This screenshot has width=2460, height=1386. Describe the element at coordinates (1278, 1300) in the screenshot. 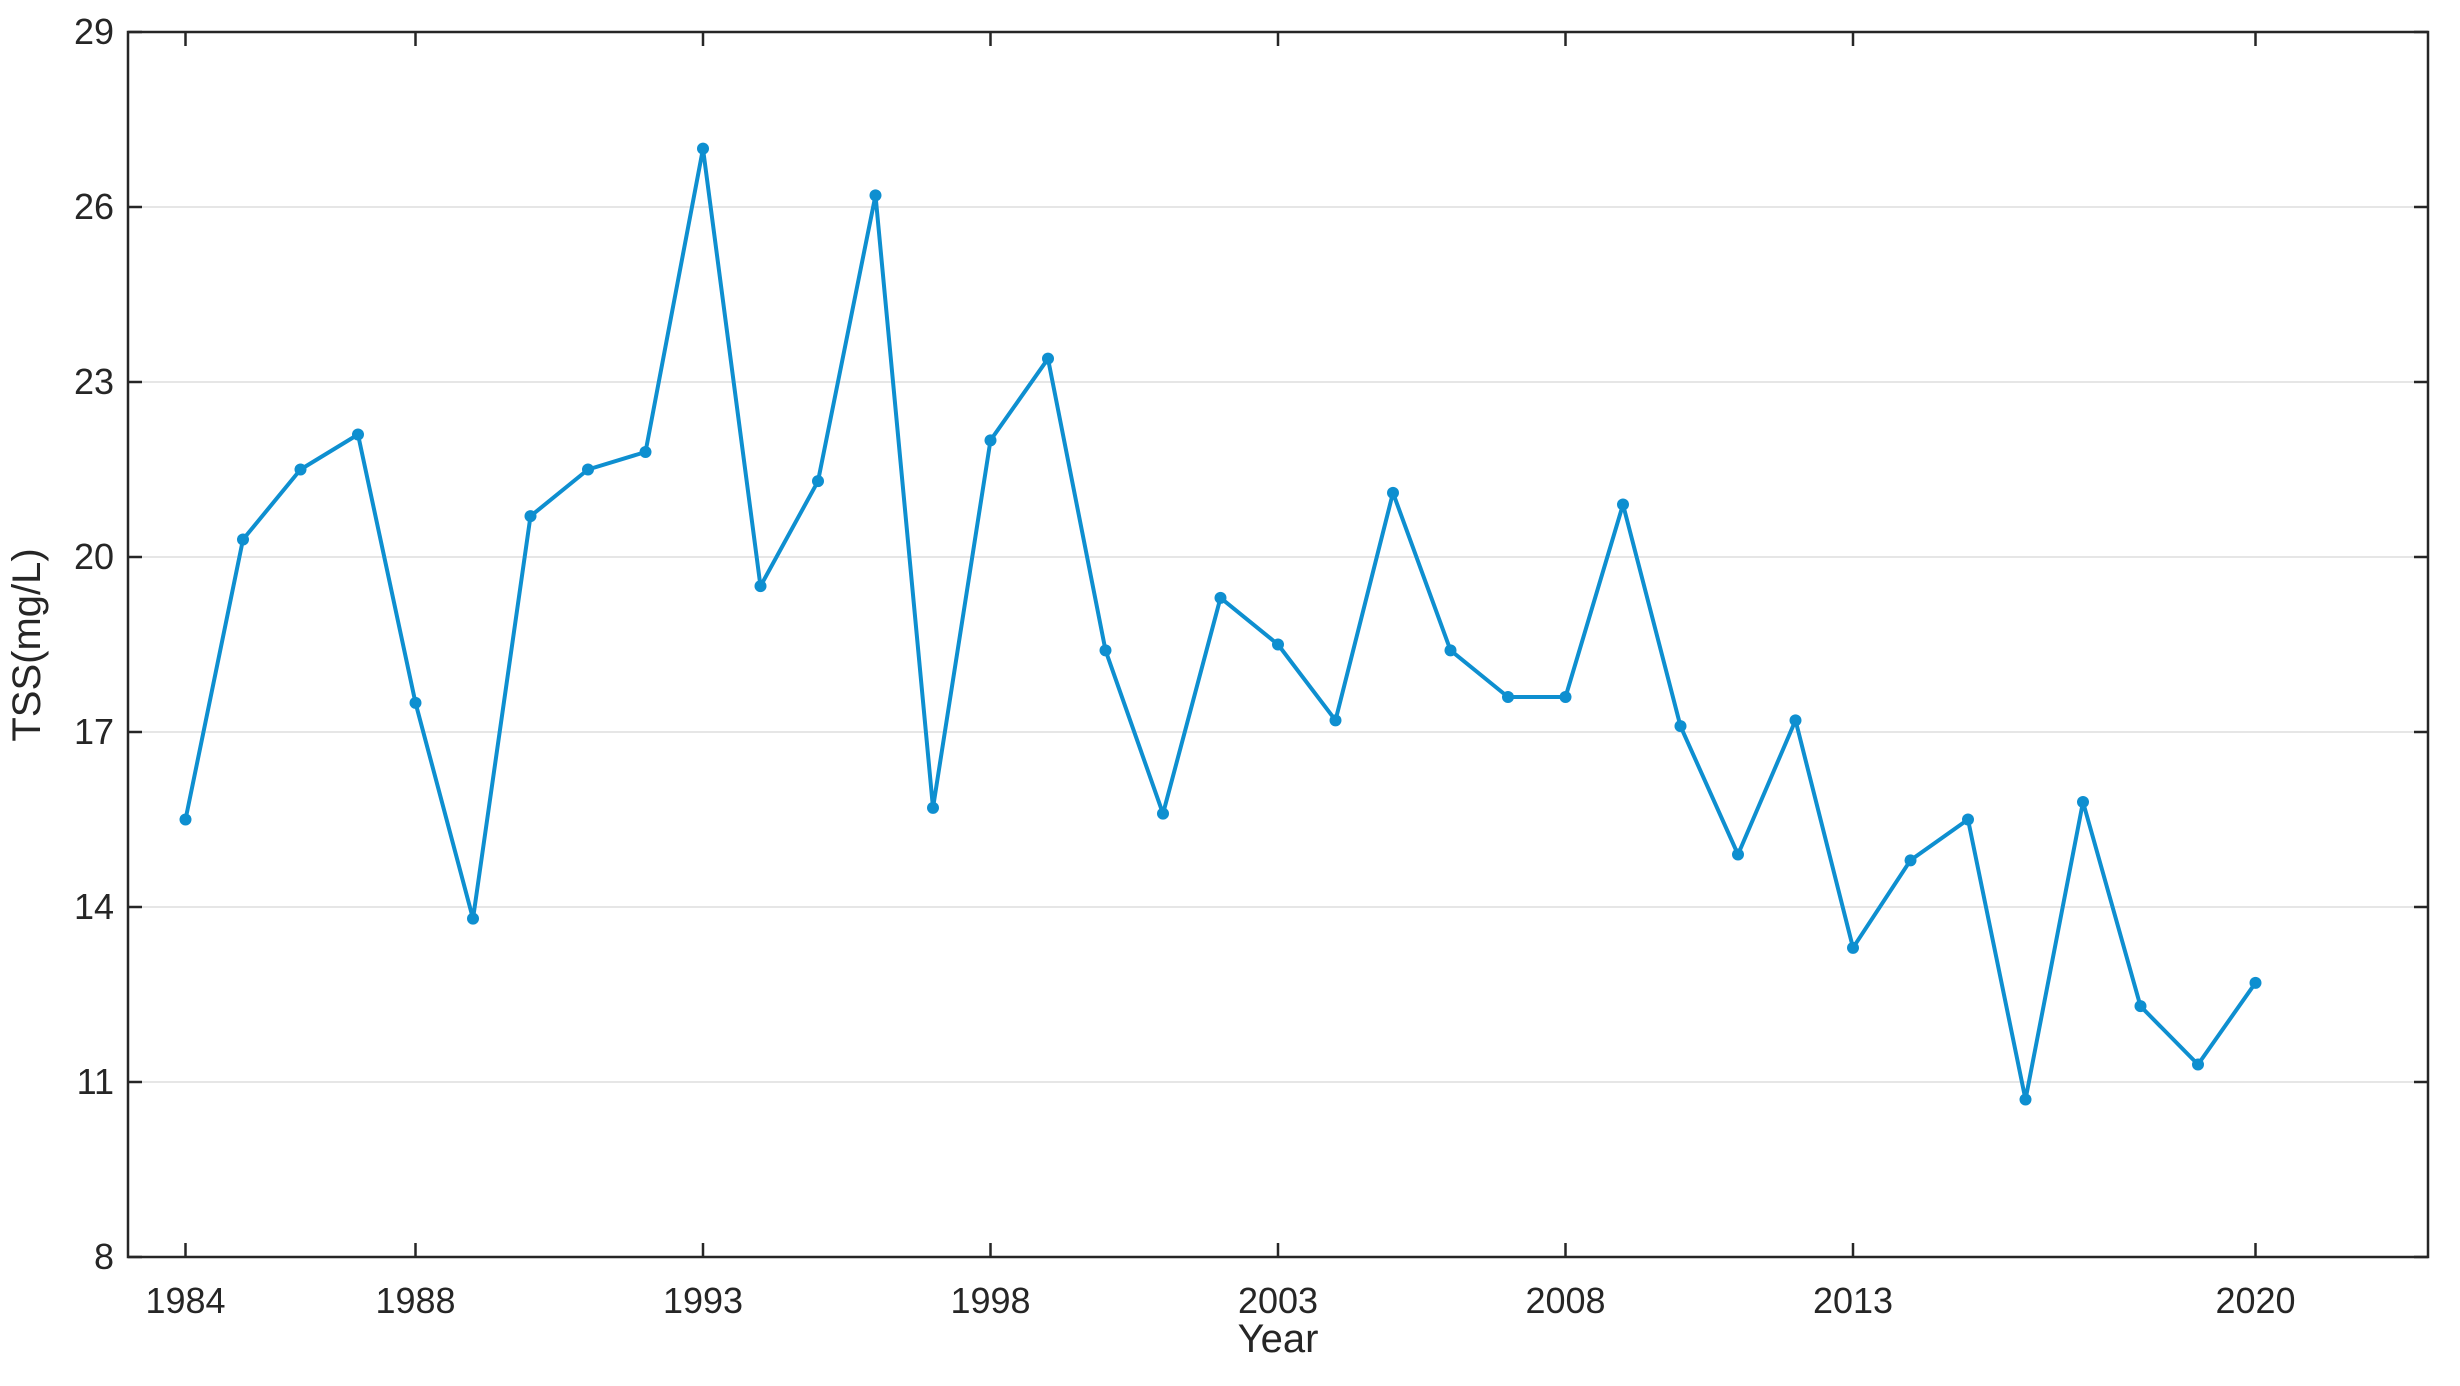

I see `x-tick-label: 2003` at that location.